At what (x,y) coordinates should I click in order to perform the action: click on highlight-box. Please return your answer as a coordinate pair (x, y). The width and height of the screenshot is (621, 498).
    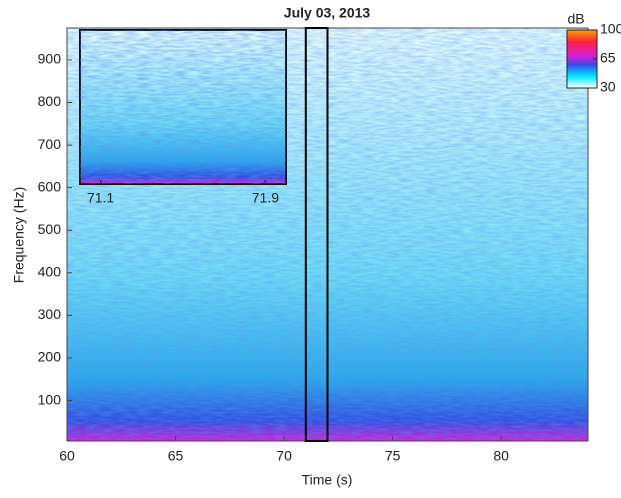
    Looking at the image, I should click on (316, 234).